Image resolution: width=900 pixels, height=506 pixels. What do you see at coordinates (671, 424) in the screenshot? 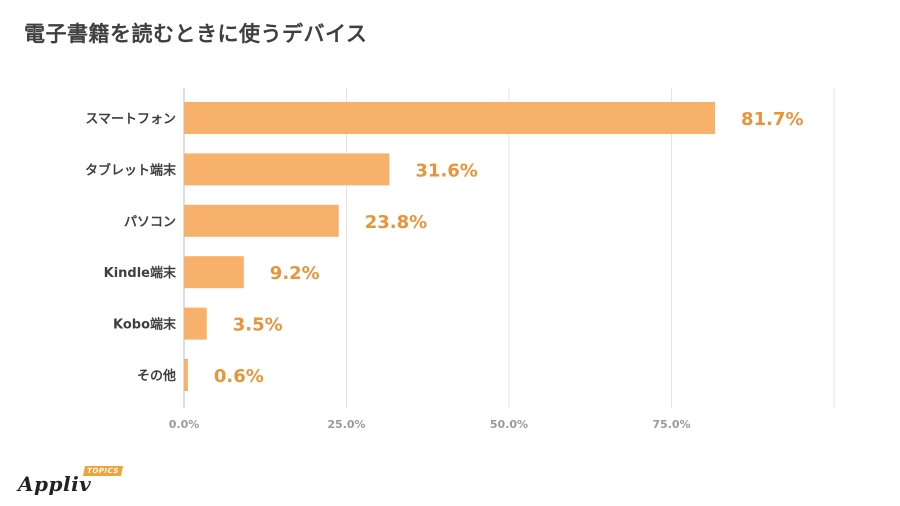
I see `x-tick-label: 75.0%` at bounding box center [671, 424].